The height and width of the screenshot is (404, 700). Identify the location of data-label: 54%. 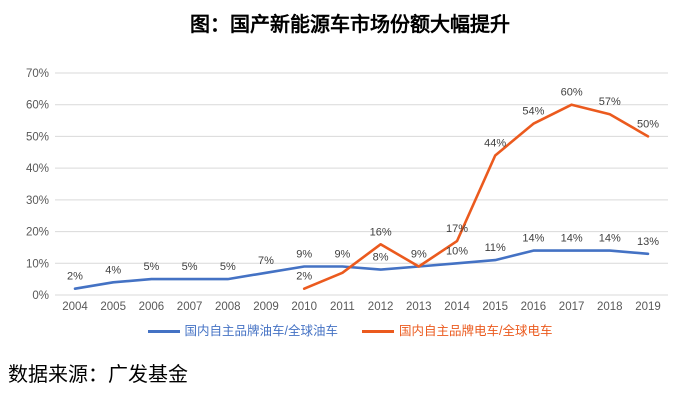
(533, 112).